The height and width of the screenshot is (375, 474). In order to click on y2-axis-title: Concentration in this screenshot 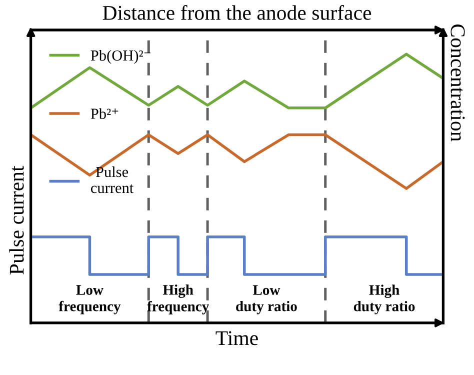, I will do `click(457, 83)`.